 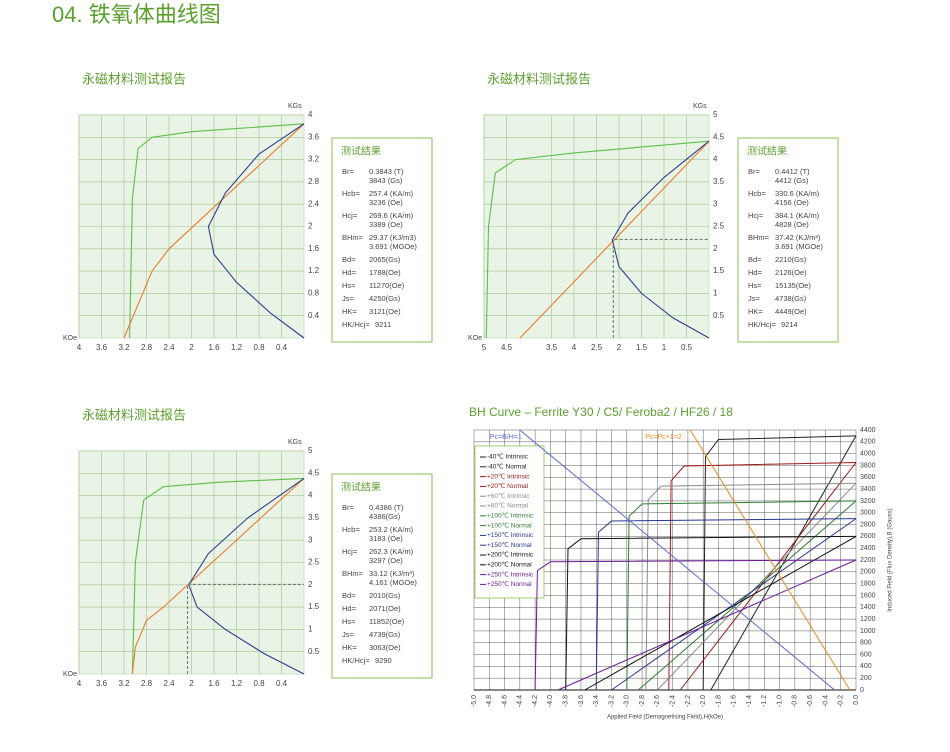 What do you see at coordinates (134, 414) in the screenshot?
I see `chart-title: 永磁材料测试报告` at bounding box center [134, 414].